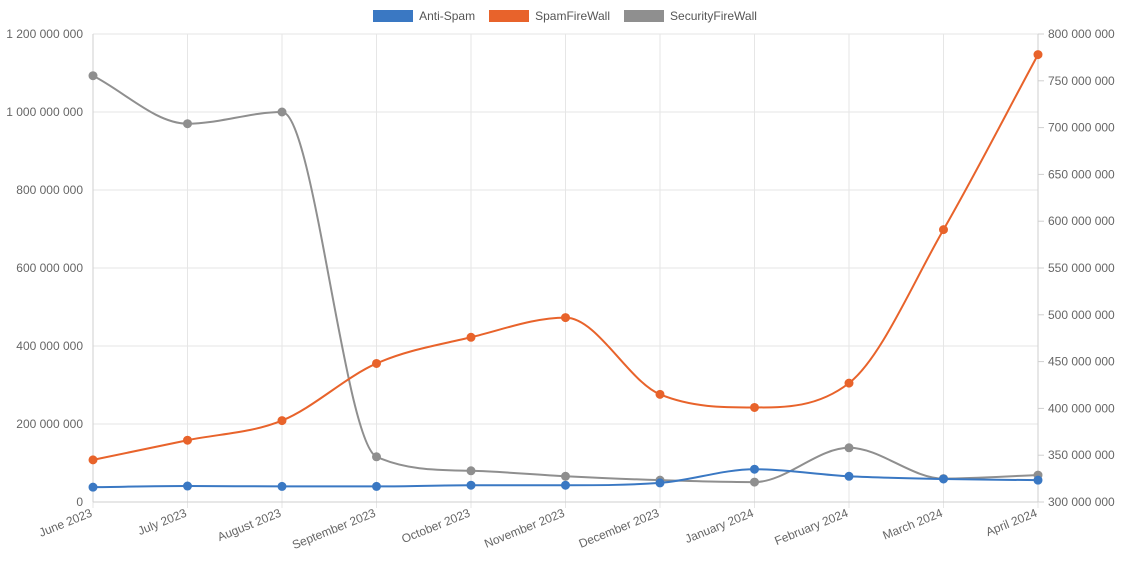  I want to click on legend-label-anti-spam: Anti-Spam, so click(447, 16).